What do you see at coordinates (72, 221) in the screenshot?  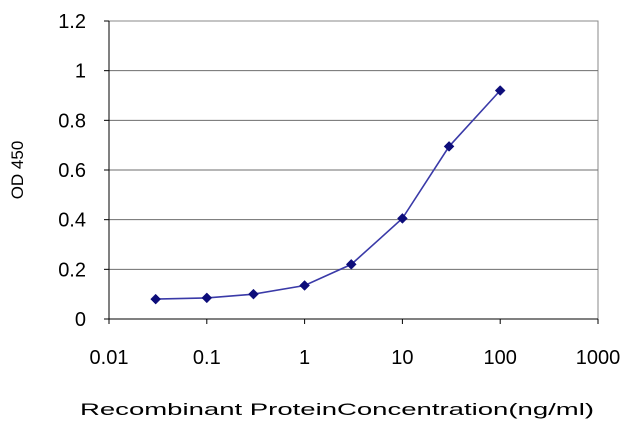 I see `y-tick-label: 0.4` at bounding box center [72, 221].